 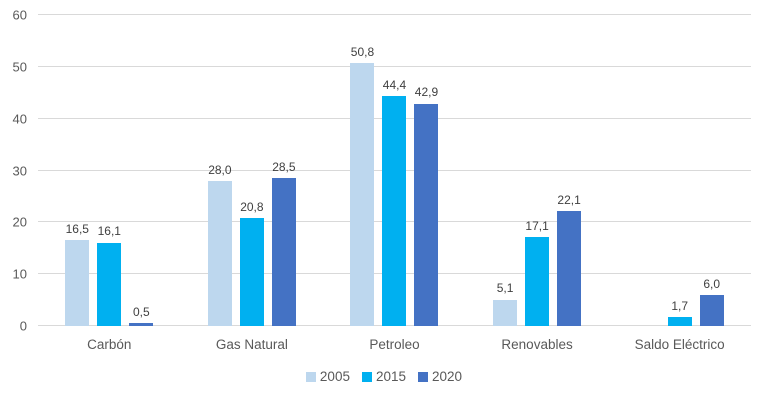 What do you see at coordinates (77, 170) in the screenshot?
I see `bar-slot: 16,5` at bounding box center [77, 170].